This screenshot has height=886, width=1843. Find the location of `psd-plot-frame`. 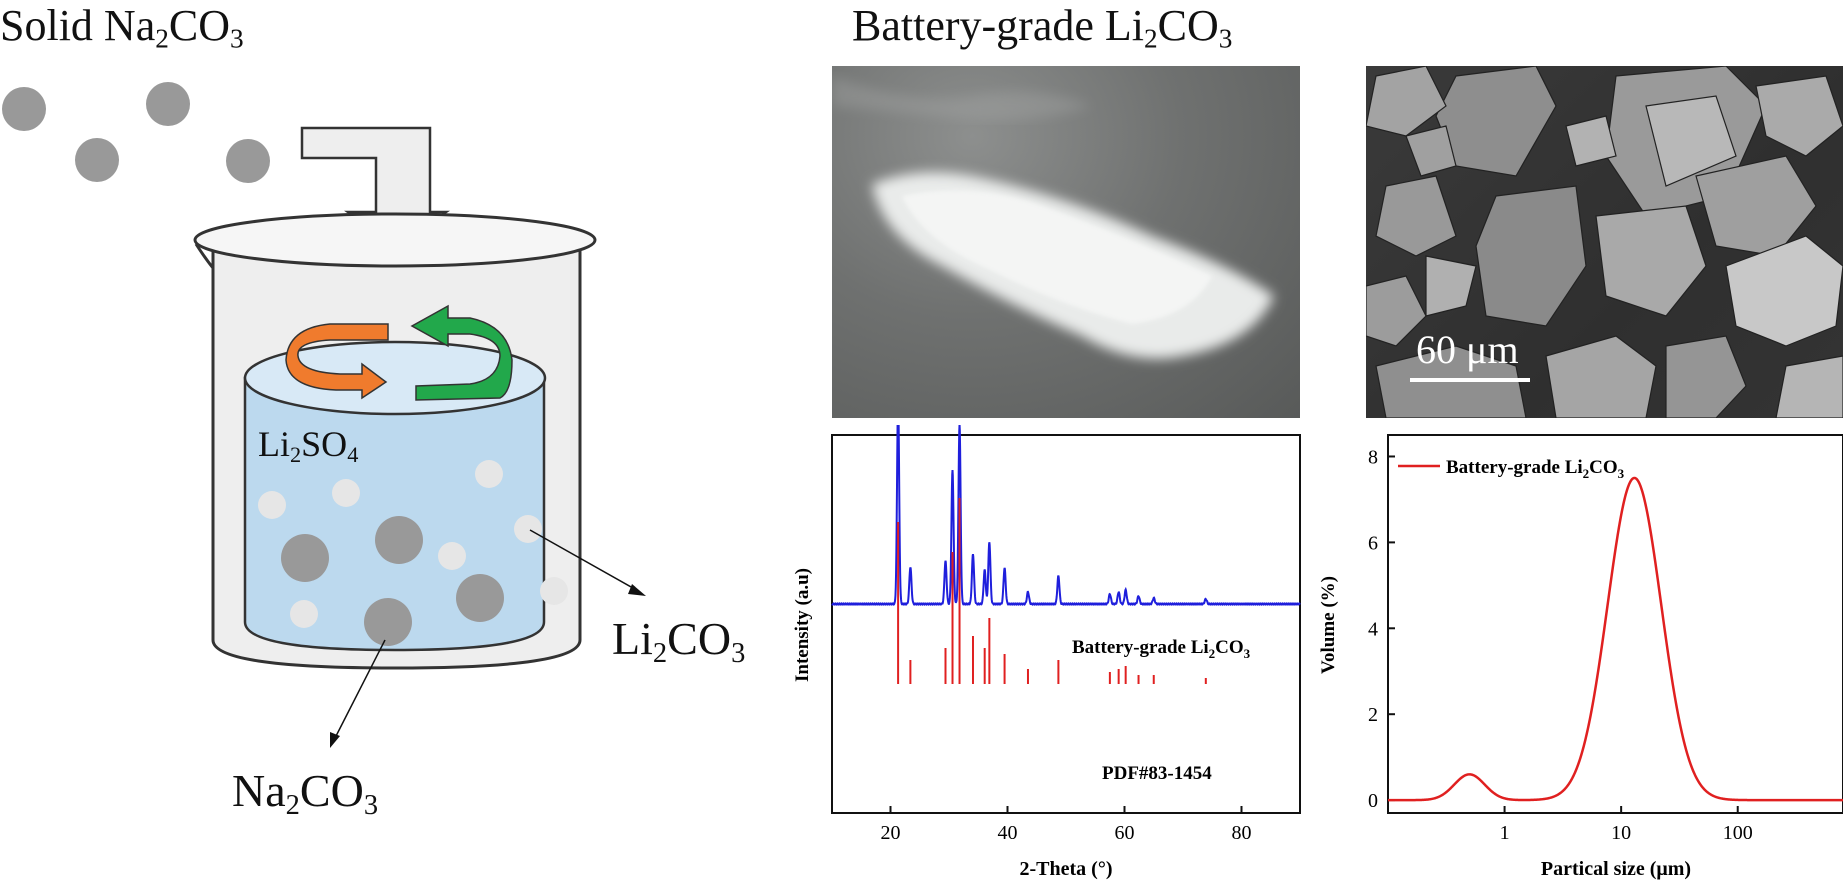

psd-plot-frame is located at coordinates (1615, 624).